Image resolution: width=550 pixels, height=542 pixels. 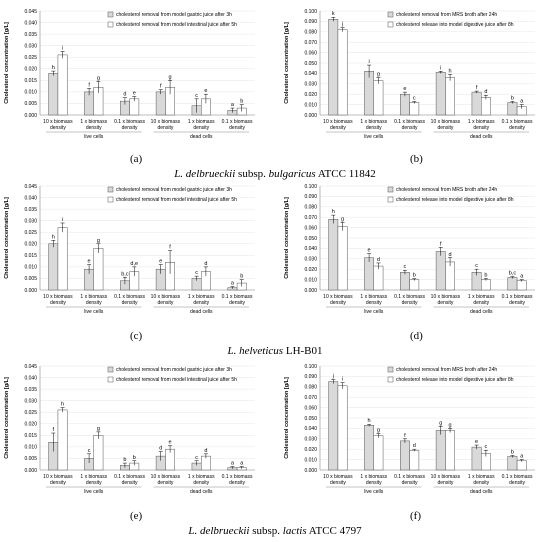 What do you see at coordinates (310, 74) in the screenshot?
I see `y-tick-label: 0.040` at bounding box center [310, 74].